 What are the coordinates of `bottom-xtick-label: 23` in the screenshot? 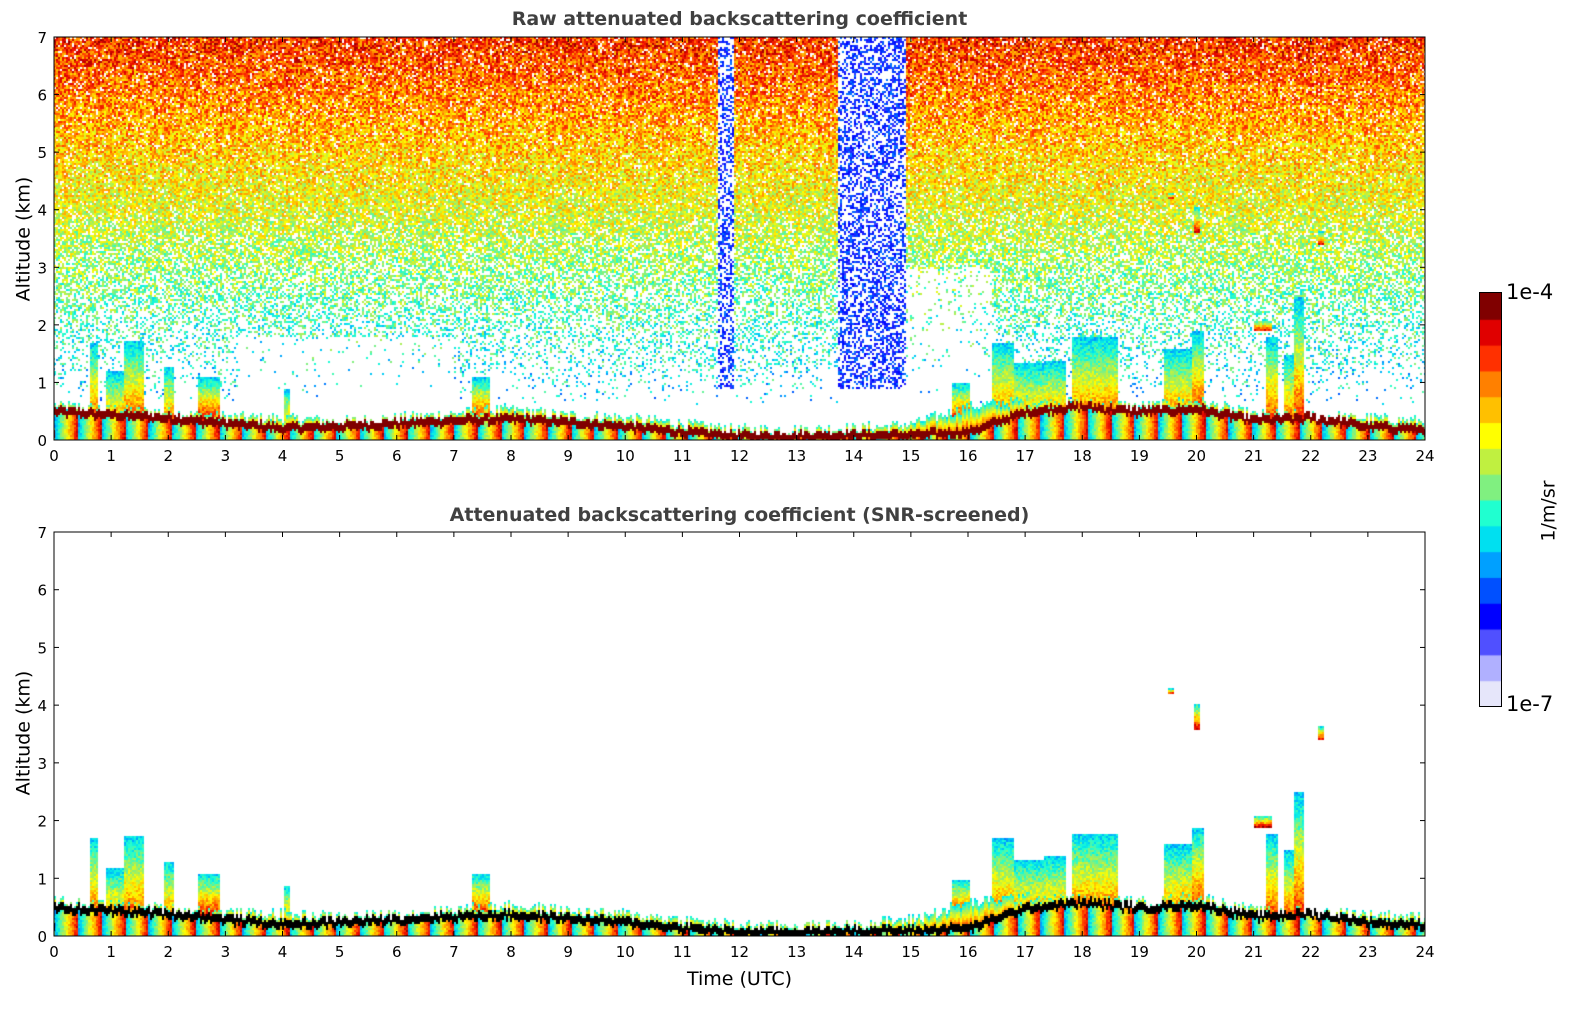 It's located at (1367, 952).